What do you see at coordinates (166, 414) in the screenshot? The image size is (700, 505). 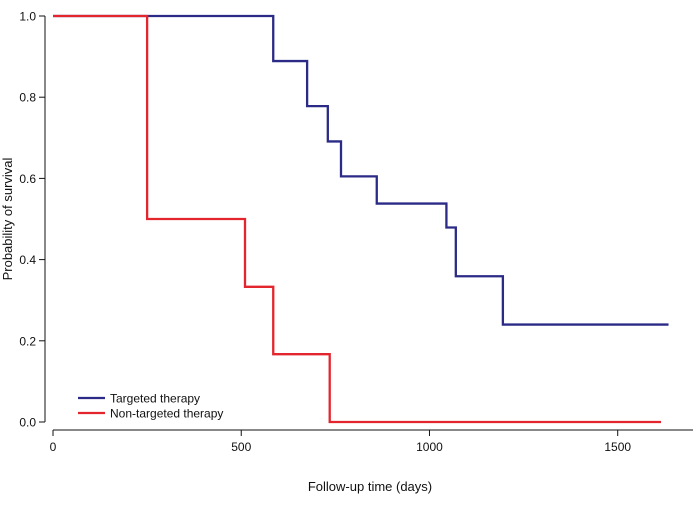 I see `legend-label: Non-targeted therapy` at bounding box center [166, 414].